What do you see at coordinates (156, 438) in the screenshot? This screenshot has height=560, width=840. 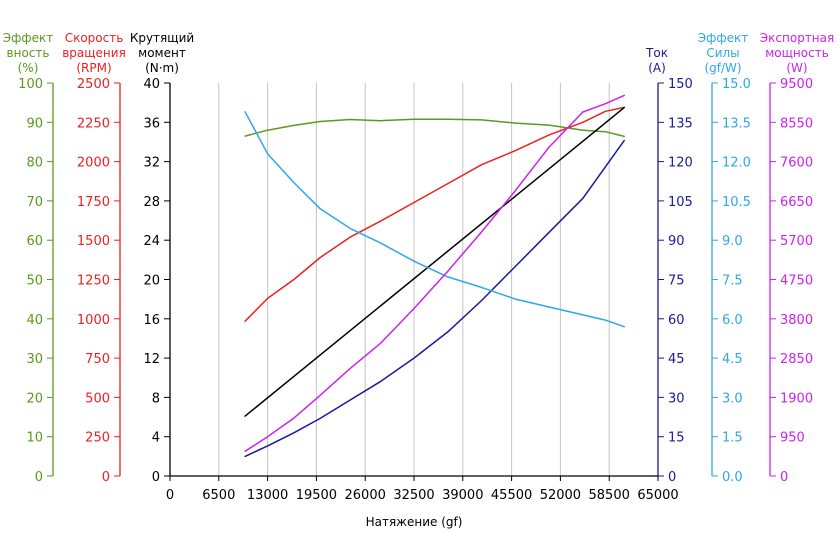 I see `torque-tick-label: 4` at bounding box center [156, 438].